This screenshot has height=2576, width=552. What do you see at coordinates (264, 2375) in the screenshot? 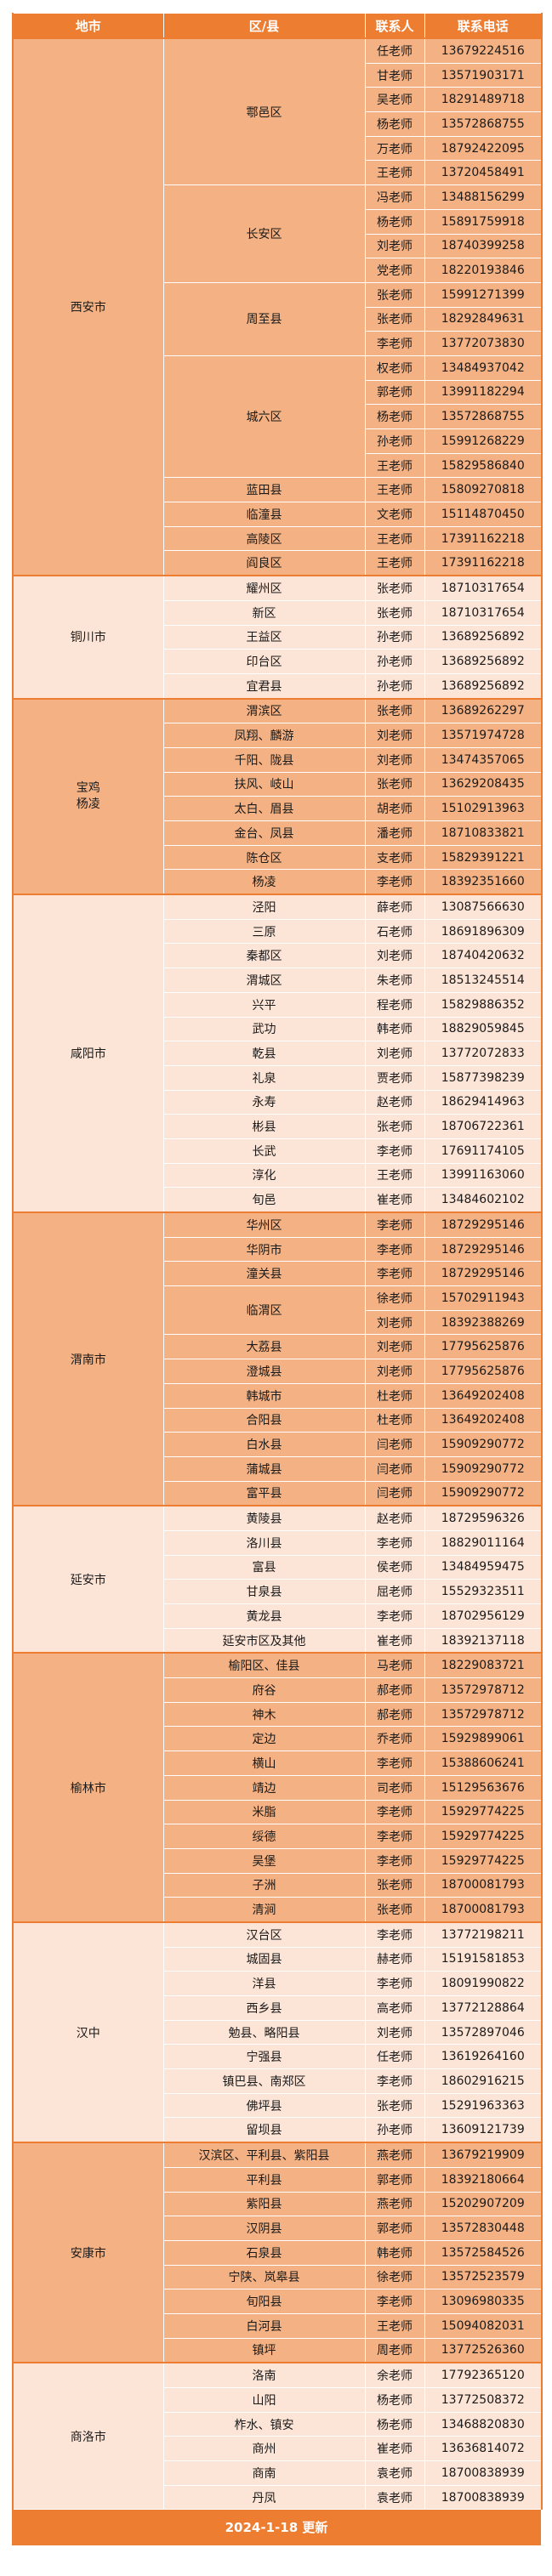
I see `district-cell: 洛南` at bounding box center [264, 2375].